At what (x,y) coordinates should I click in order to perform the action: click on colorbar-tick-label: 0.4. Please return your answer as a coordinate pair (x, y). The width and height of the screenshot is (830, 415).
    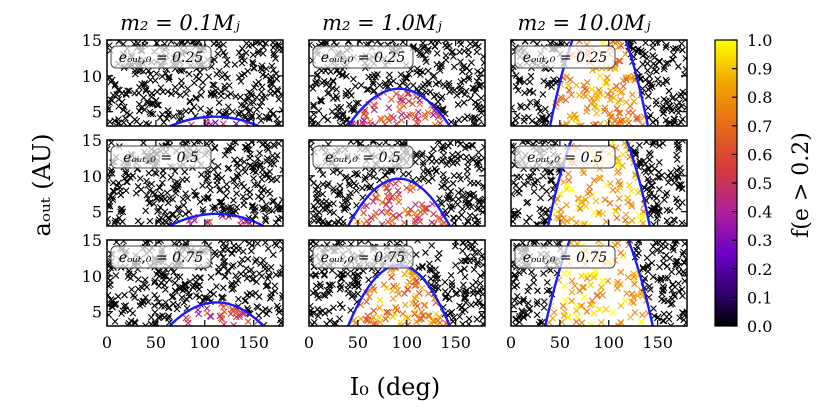
    Looking at the image, I should click on (759, 212).